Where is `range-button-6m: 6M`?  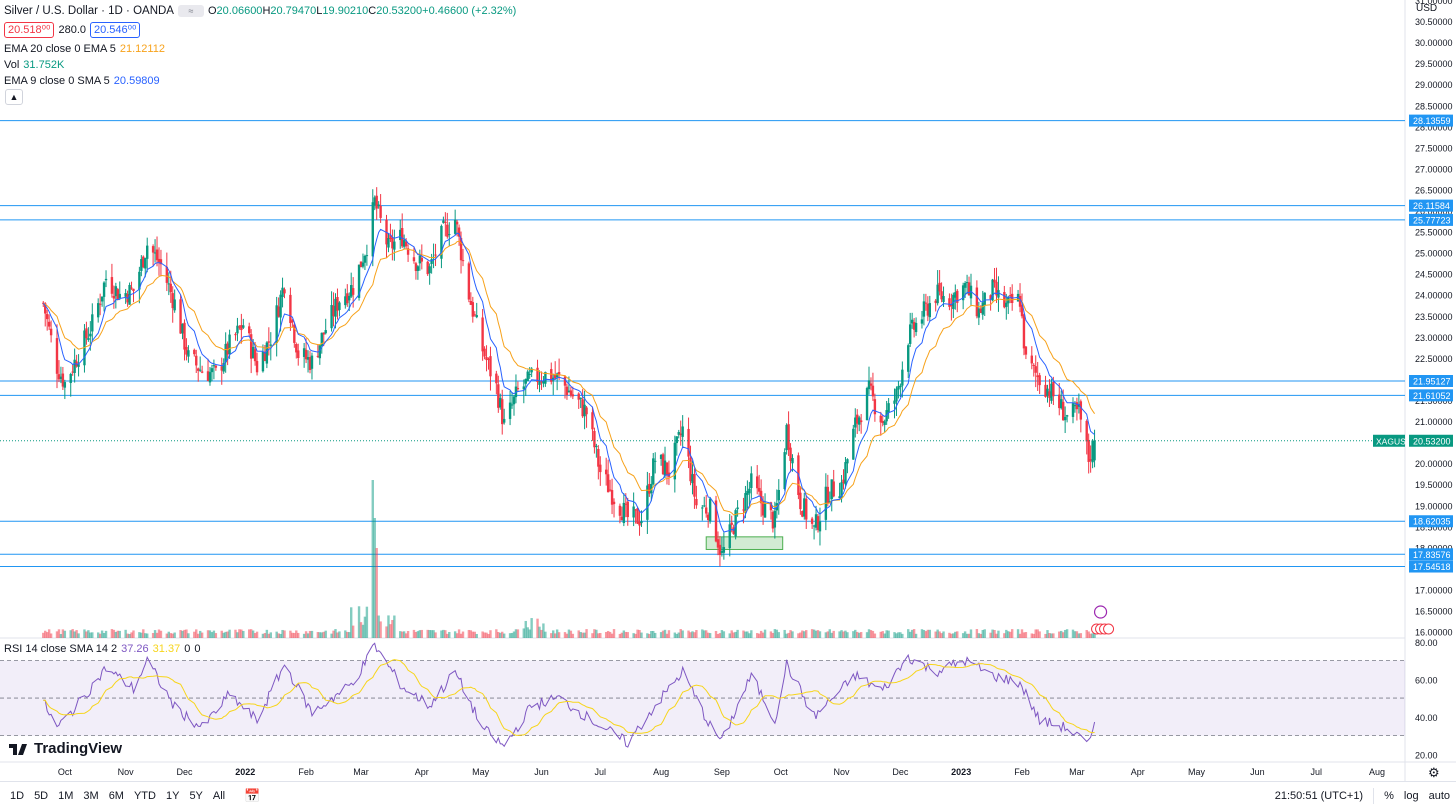 range-button-6m: 6M is located at coordinates (116, 795).